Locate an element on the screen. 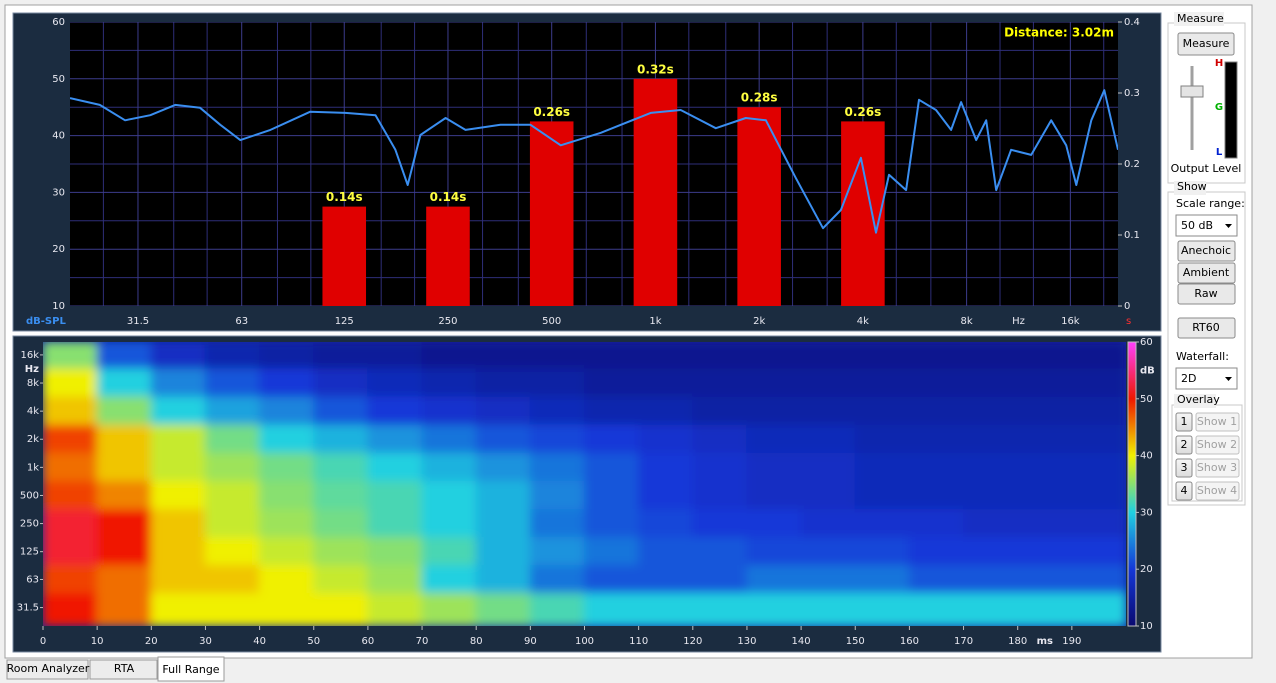 This screenshot has width=1276, height=683. overlay-number: 1 is located at coordinates (1184, 421).